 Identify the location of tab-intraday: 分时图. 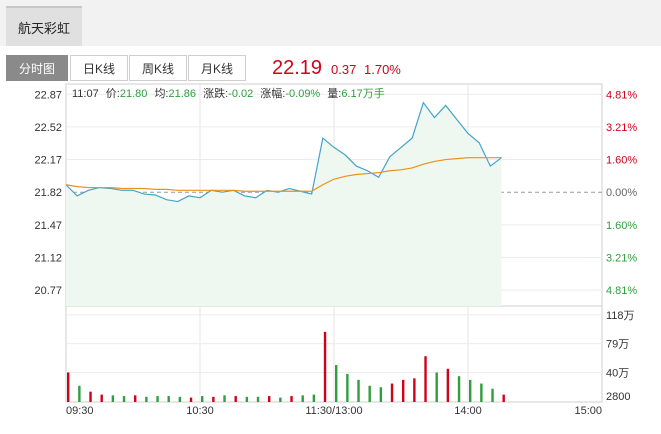
(37, 68).